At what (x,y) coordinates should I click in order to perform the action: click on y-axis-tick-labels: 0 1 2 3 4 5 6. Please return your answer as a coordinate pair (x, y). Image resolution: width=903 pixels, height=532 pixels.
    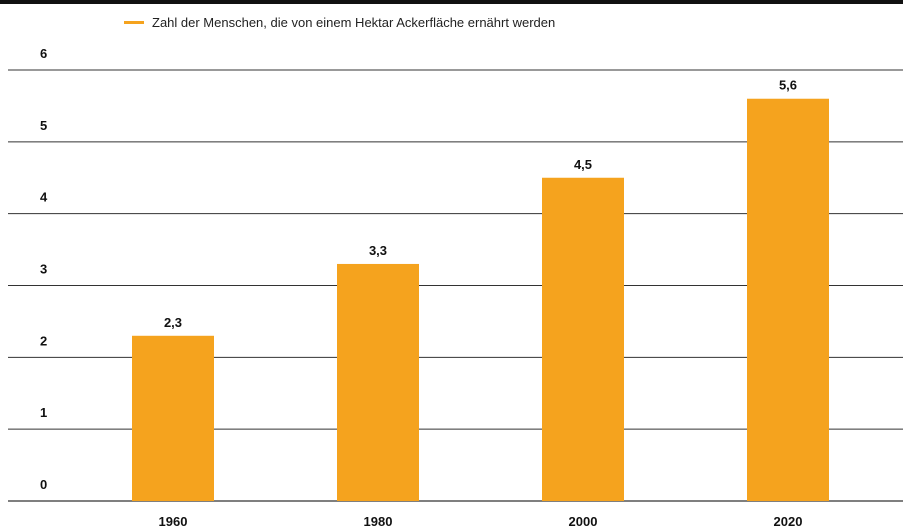
    Looking at the image, I should click on (44, 269).